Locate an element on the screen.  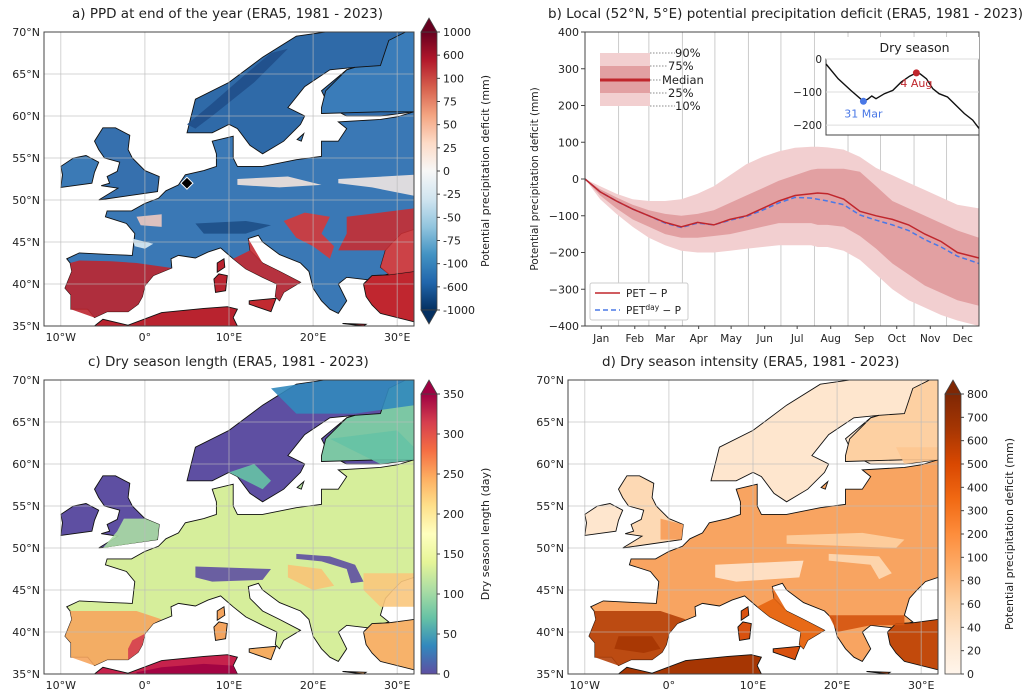
inset-title: Dry season is located at coordinates (914, 47).